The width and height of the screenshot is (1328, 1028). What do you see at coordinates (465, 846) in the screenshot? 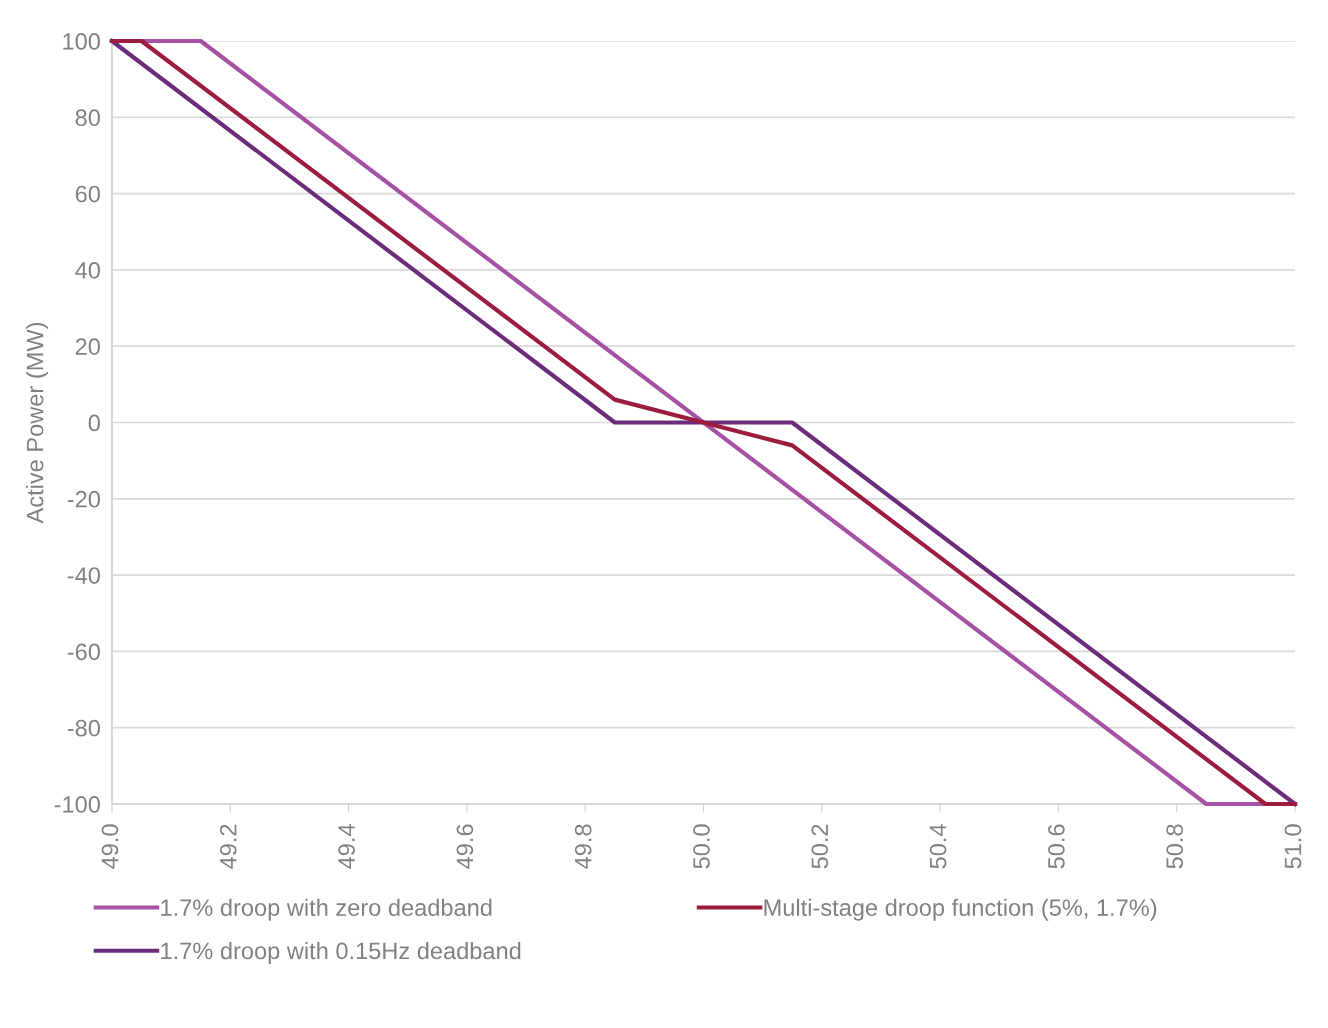
I see `x-tick-label: 49.6` at bounding box center [465, 846].